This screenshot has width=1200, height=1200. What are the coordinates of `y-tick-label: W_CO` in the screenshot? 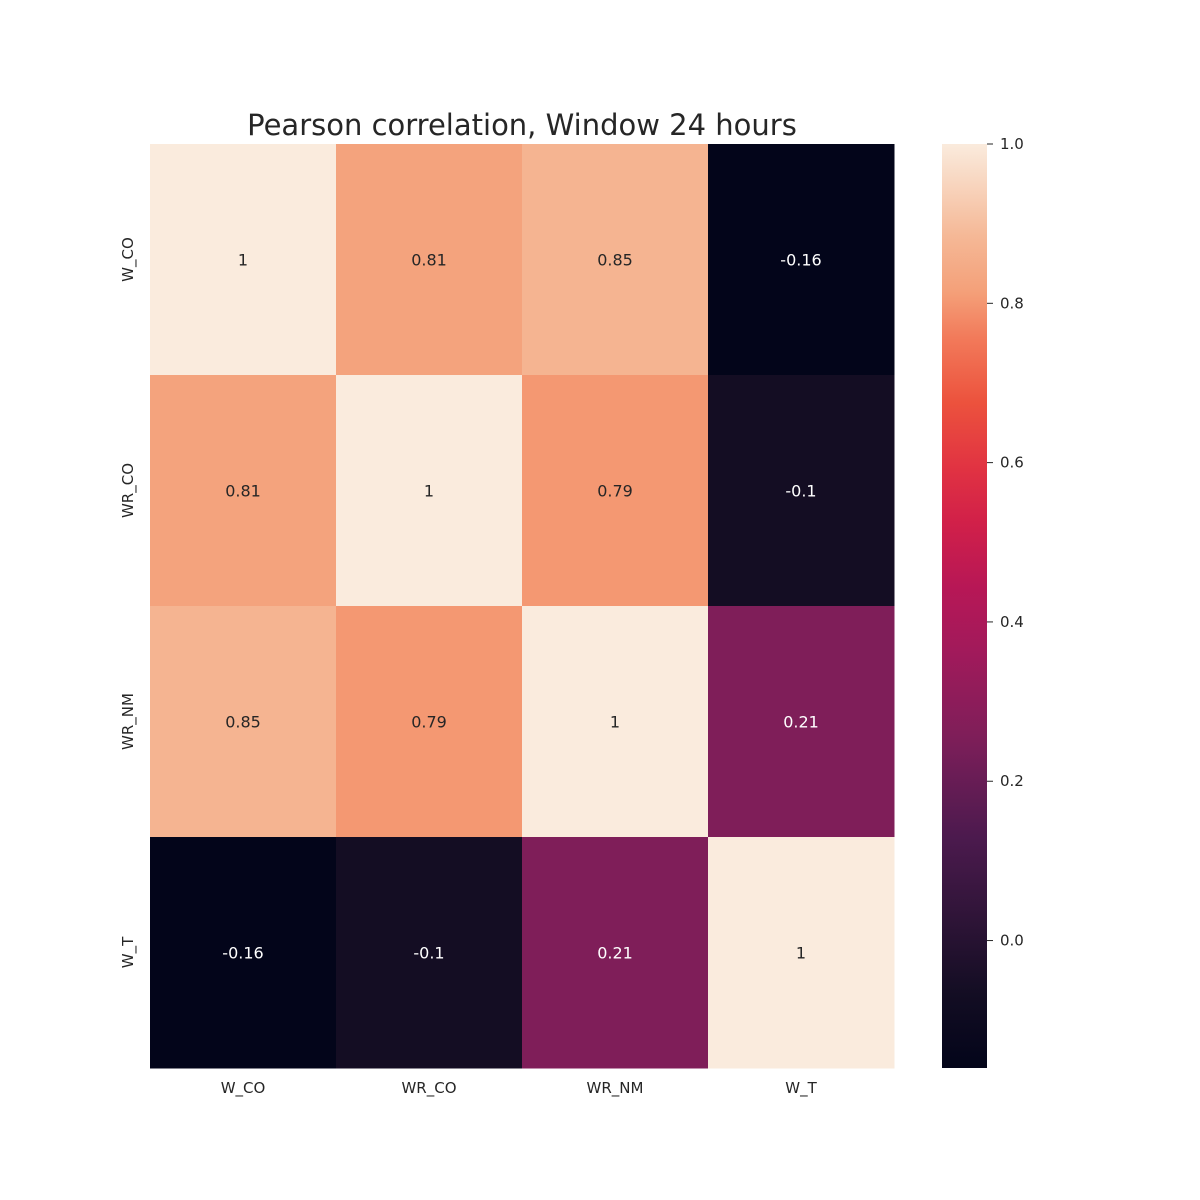 It's located at (128, 259).